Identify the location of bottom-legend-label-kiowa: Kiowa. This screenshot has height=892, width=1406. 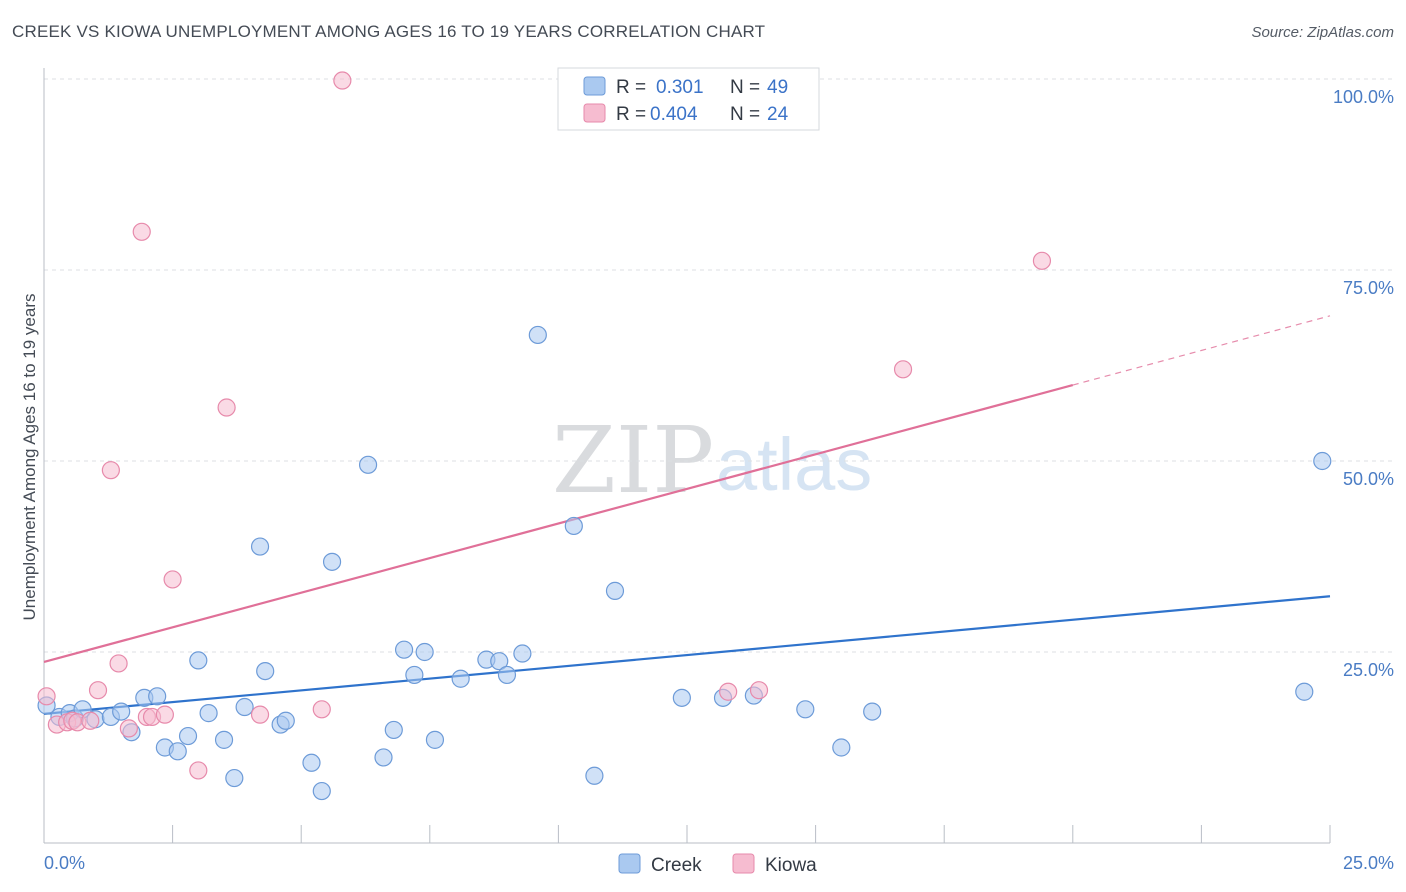
(791, 865).